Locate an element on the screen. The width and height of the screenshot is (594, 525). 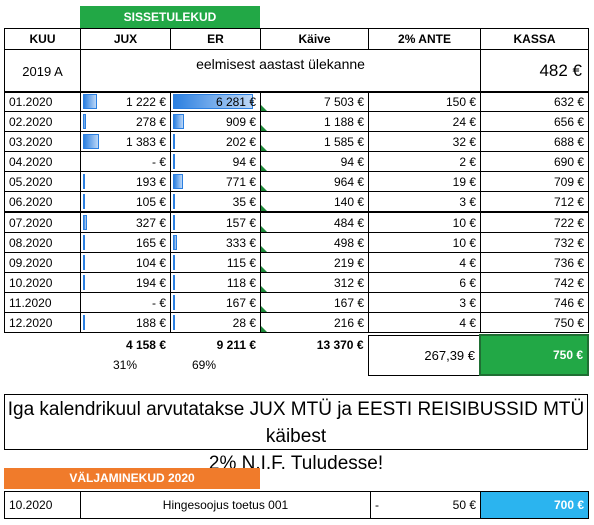
cell-er: 909 € is located at coordinates (215, 121).